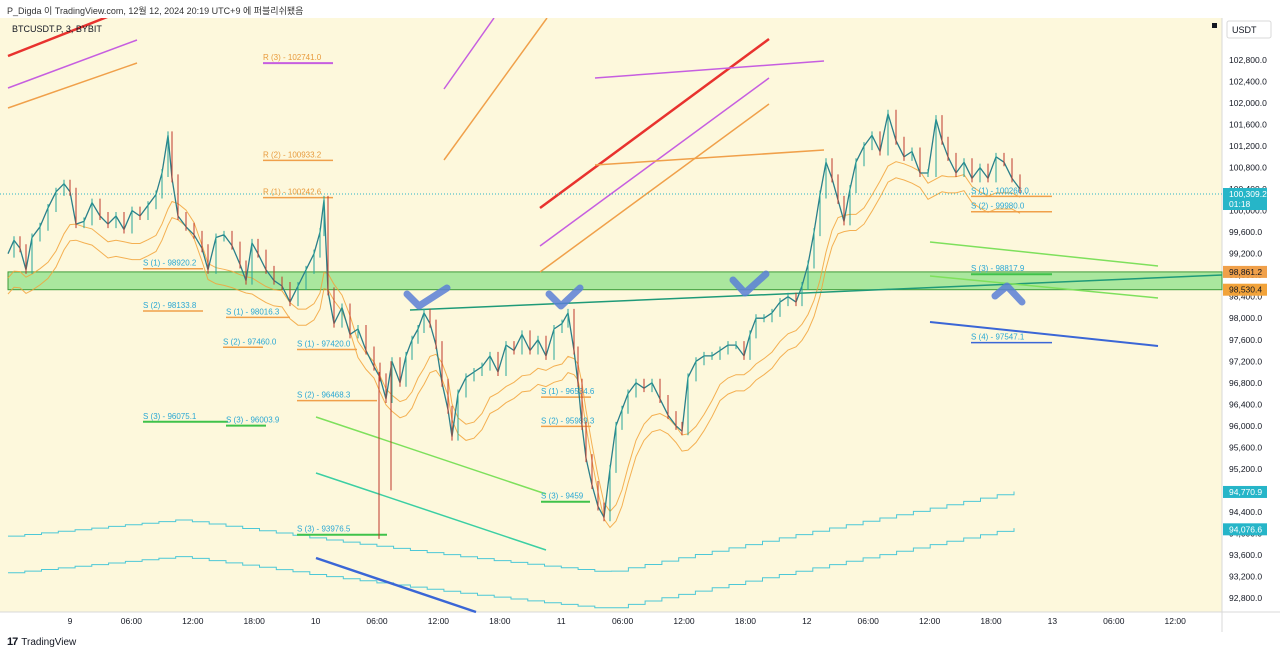  I want to click on countdown-label: 01:18, so click(1240, 204).